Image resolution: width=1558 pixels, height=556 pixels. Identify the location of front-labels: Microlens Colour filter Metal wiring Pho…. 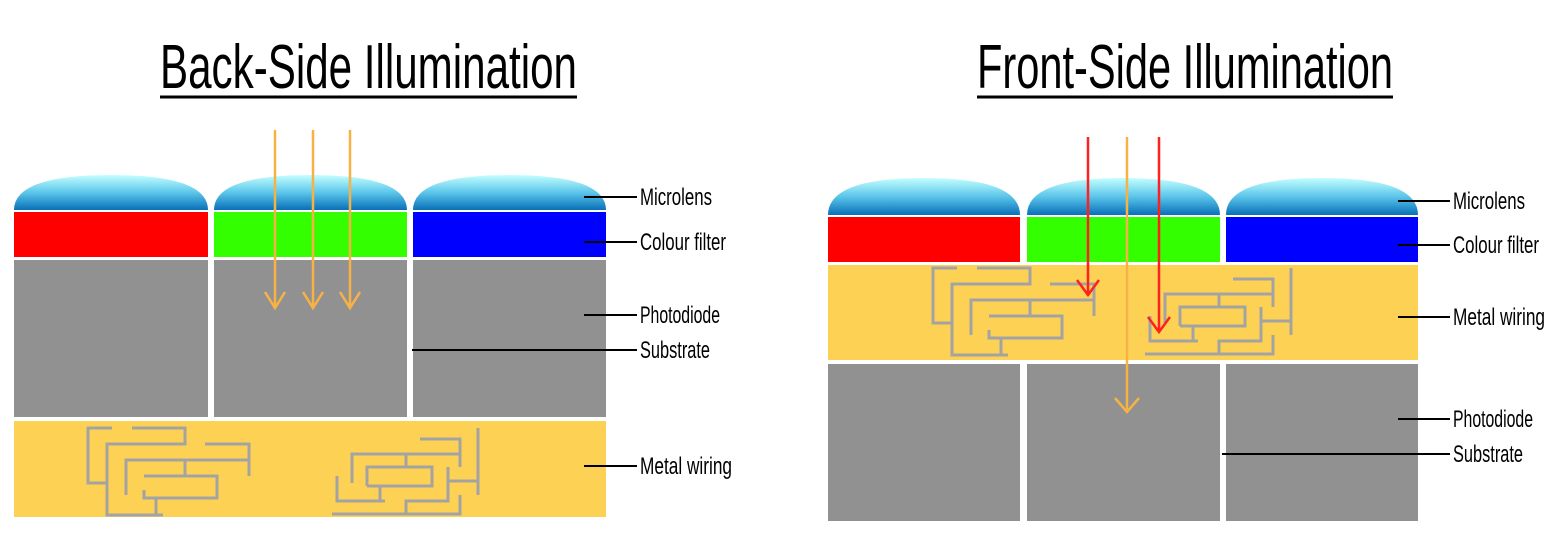
(1383, 328).